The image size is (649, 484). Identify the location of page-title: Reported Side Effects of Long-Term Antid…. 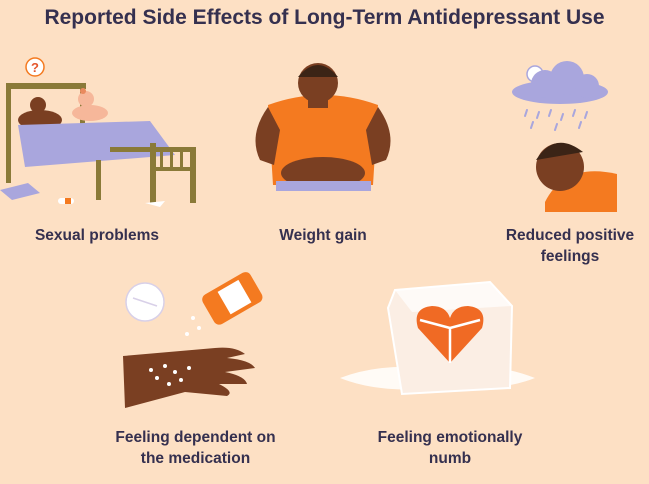
(324, 17).